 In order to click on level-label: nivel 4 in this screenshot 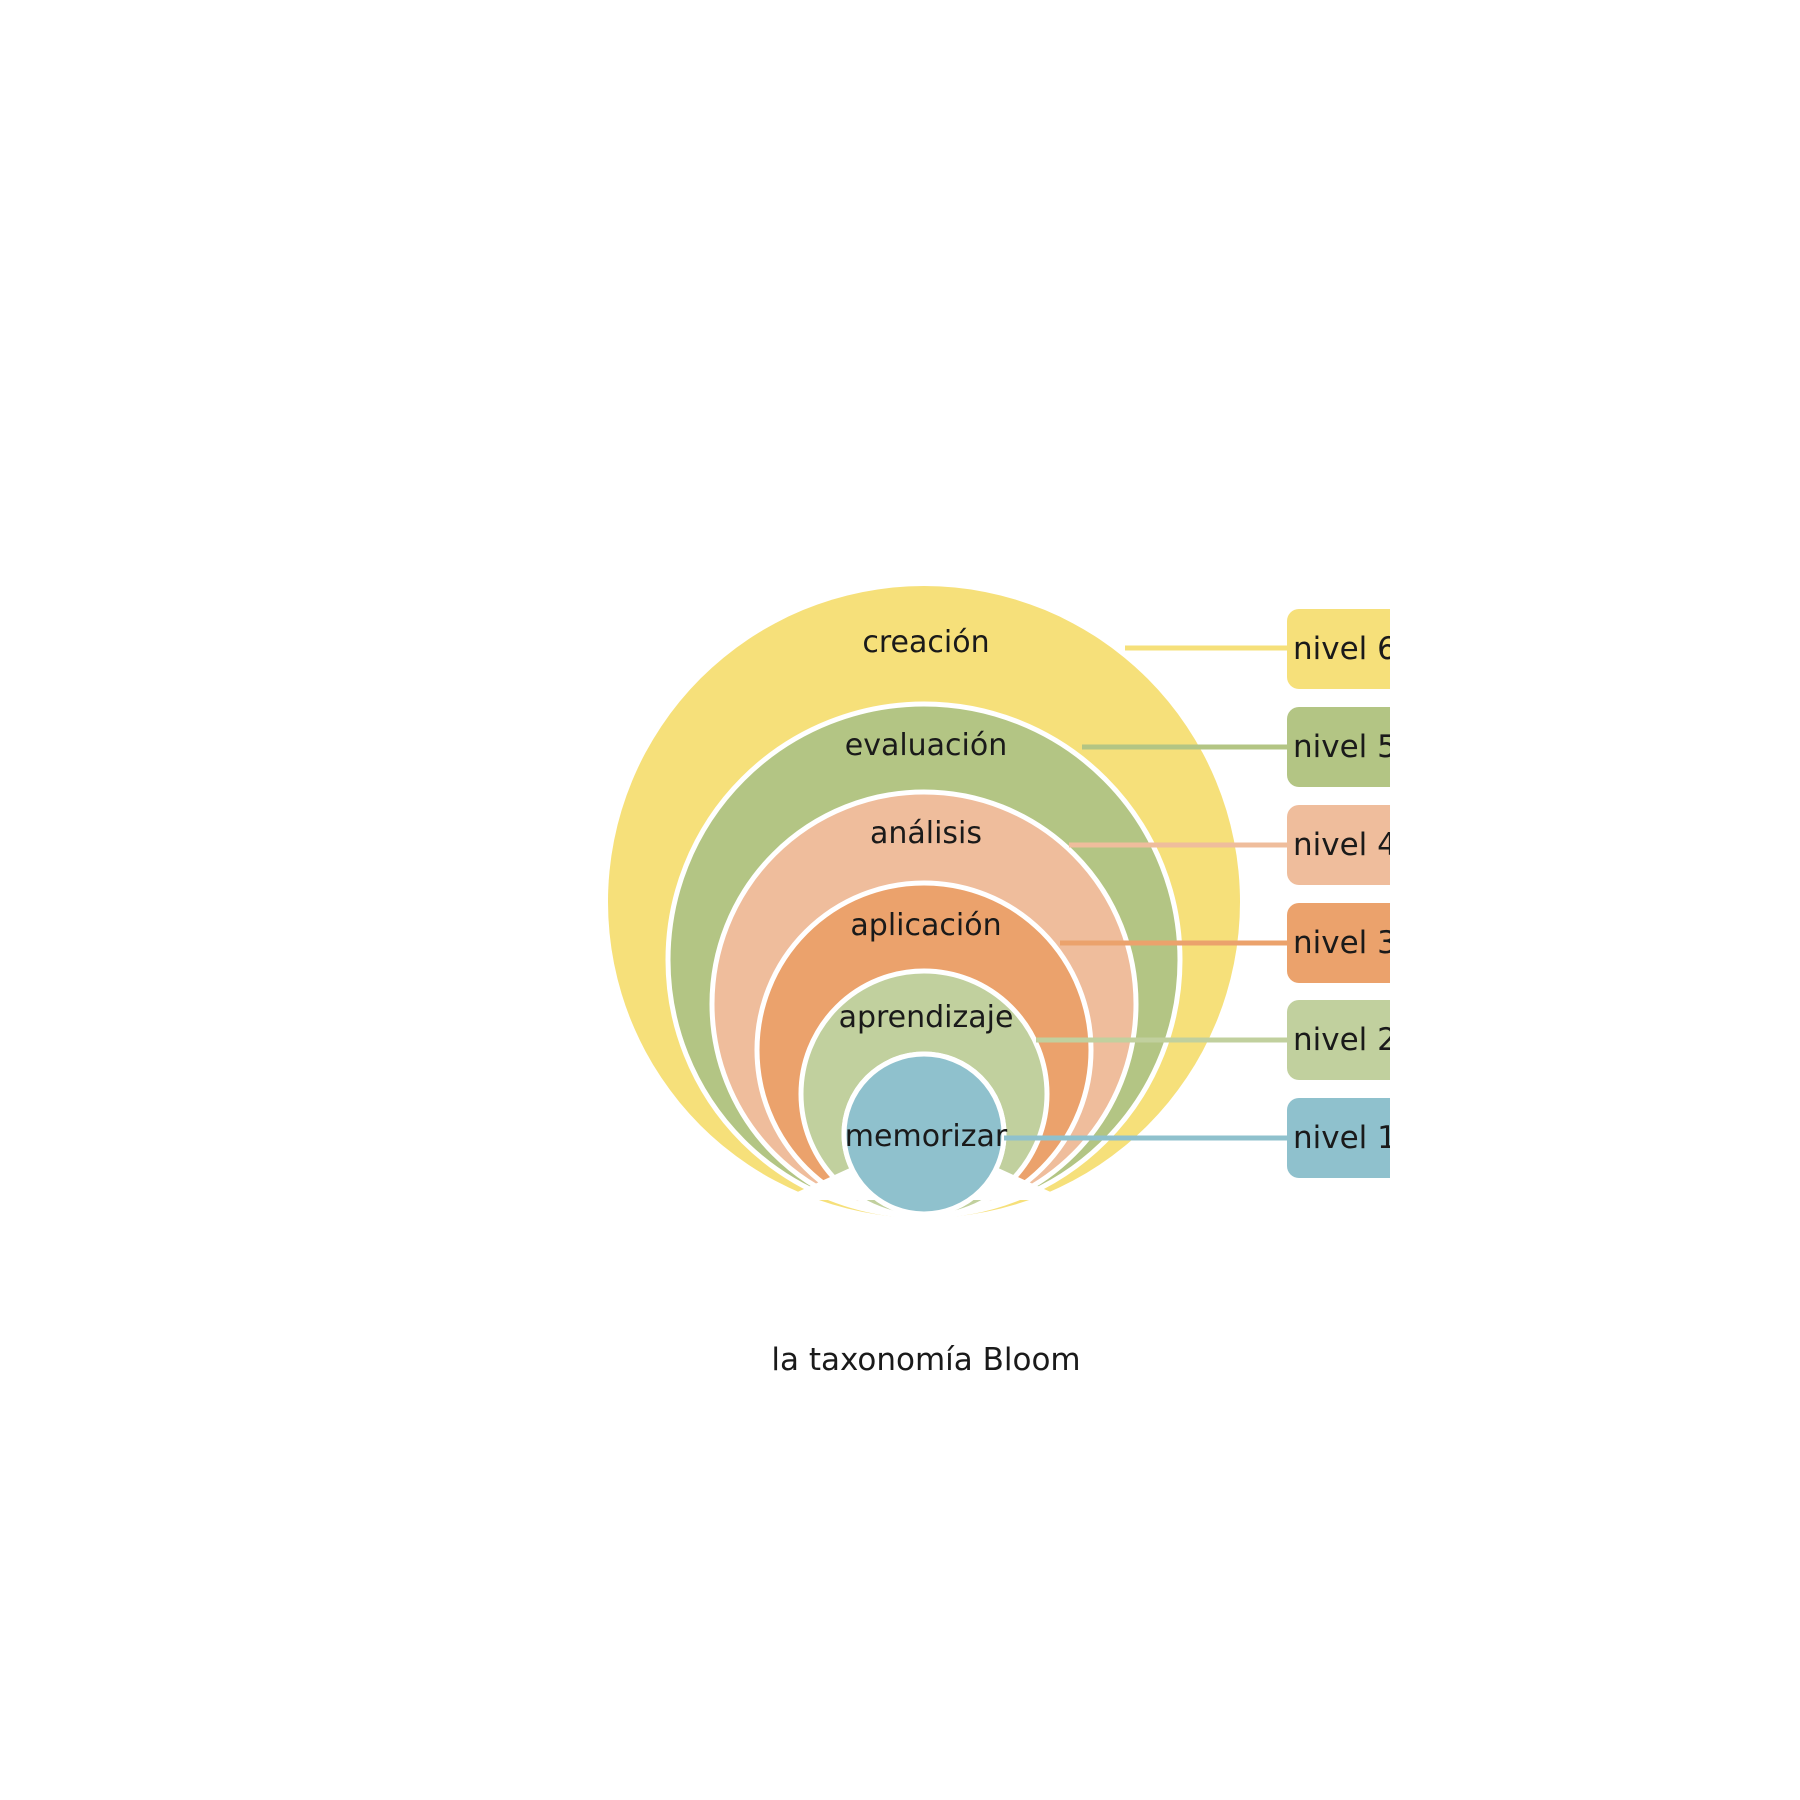, I will do `click(1345, 845)`.